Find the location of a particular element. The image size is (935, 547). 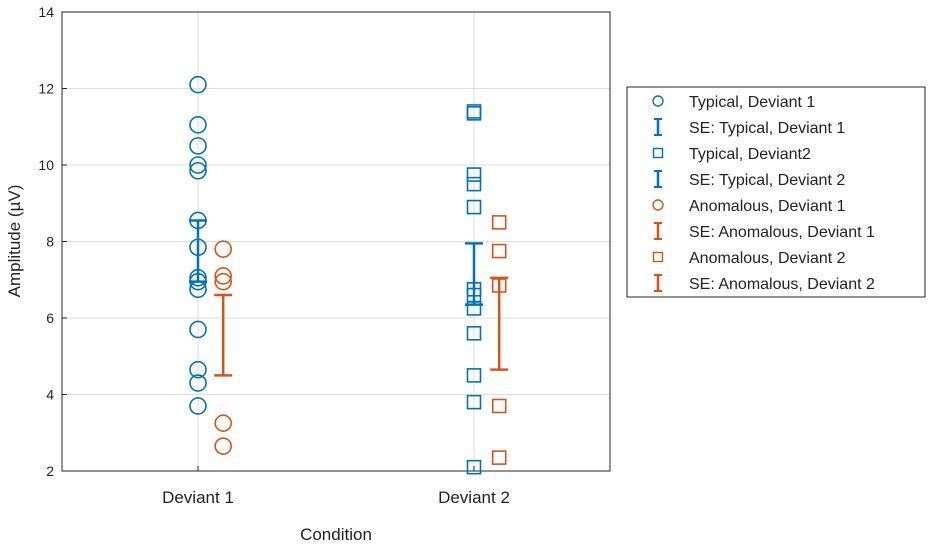

legend-label: SE: Typical, Deviant 2 is located at coordinates (767, 180).